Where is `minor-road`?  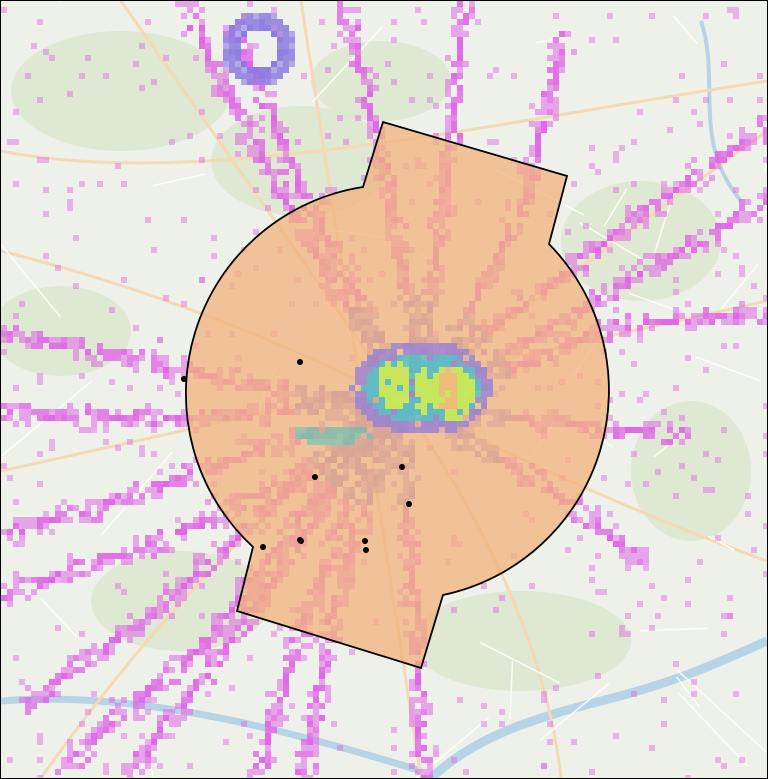
minor-road is located at coordinates (575, 711).